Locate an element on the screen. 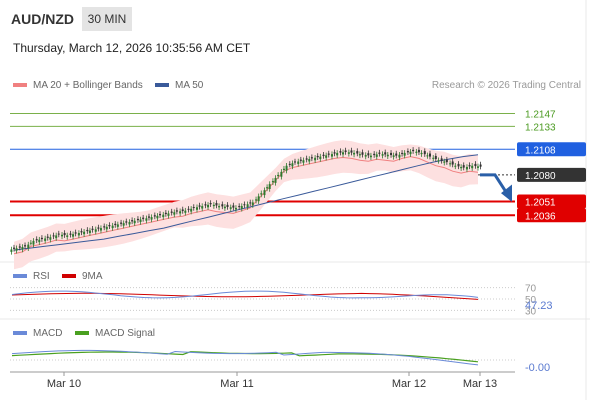  legend-rsi: RSI is located at coordinates (31, 276).